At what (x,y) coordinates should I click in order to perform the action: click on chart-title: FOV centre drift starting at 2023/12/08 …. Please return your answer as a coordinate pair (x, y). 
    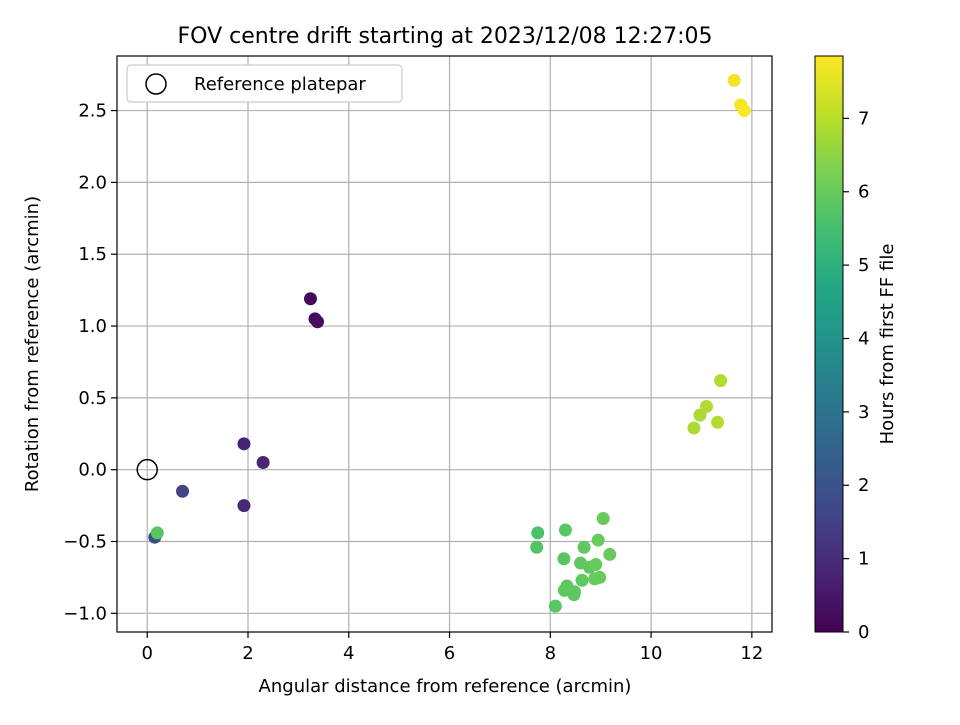
    Looking at the image, I should click on (445, 36).